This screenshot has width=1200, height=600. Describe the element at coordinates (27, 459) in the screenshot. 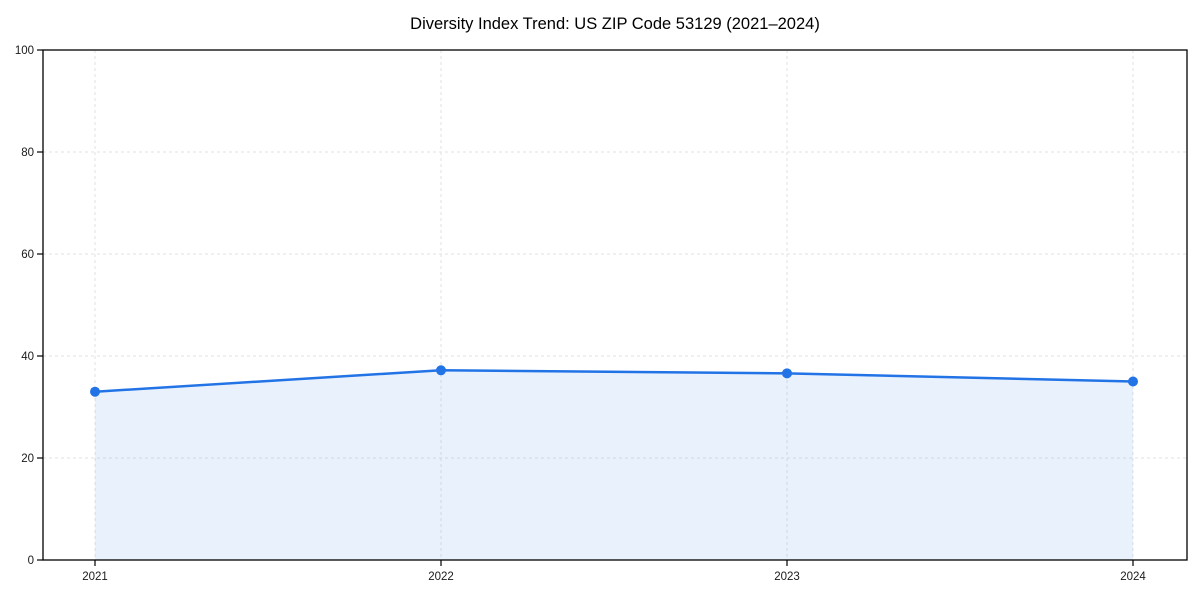

I see `y-tick-label: 20` at that location.